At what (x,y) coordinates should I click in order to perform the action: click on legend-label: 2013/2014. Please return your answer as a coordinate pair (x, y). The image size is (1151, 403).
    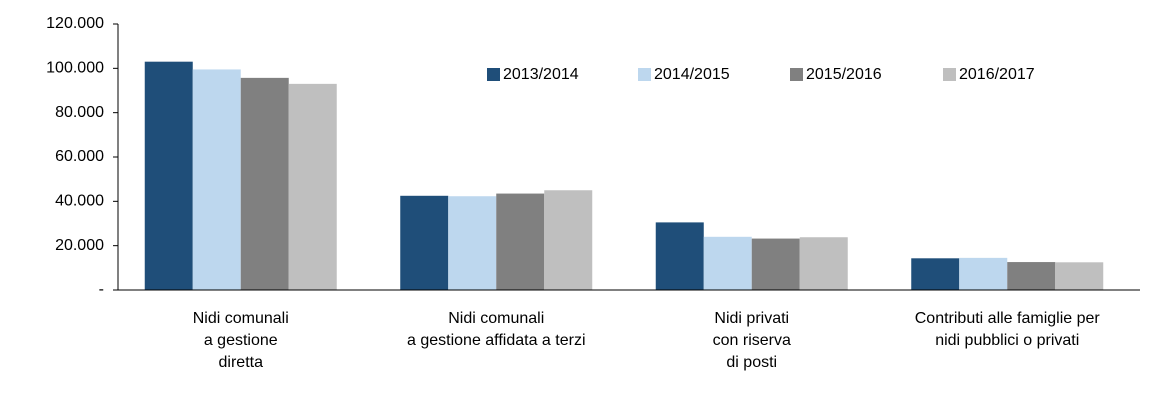
    Looking at the image, I should click on (541, 74).